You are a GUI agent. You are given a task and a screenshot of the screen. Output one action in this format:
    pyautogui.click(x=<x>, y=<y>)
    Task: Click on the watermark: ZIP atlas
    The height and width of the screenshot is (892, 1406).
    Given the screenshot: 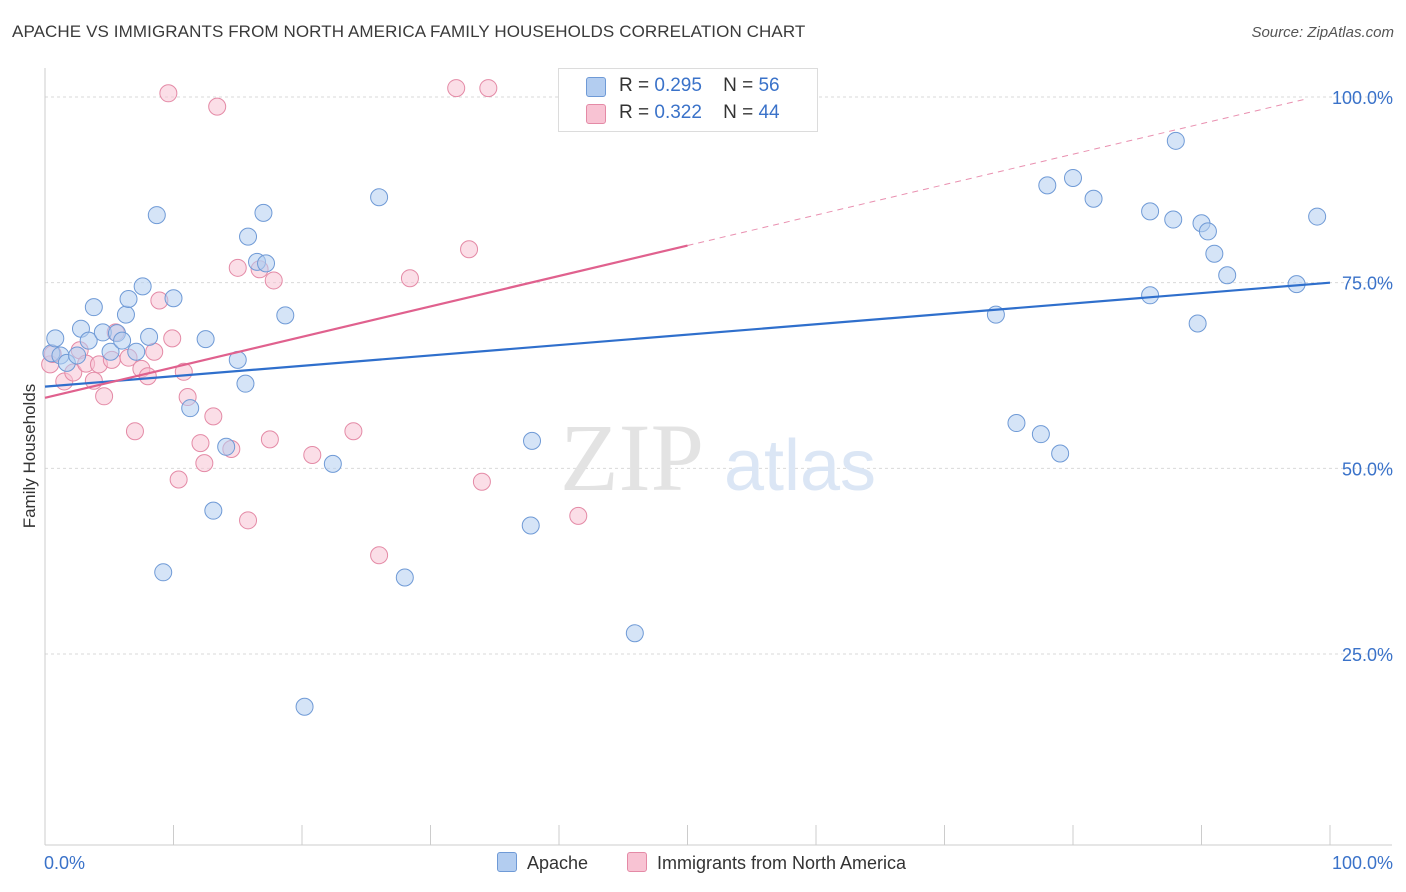 What is the action you would take?
    pyautogui.click(x=718, y=457)
    